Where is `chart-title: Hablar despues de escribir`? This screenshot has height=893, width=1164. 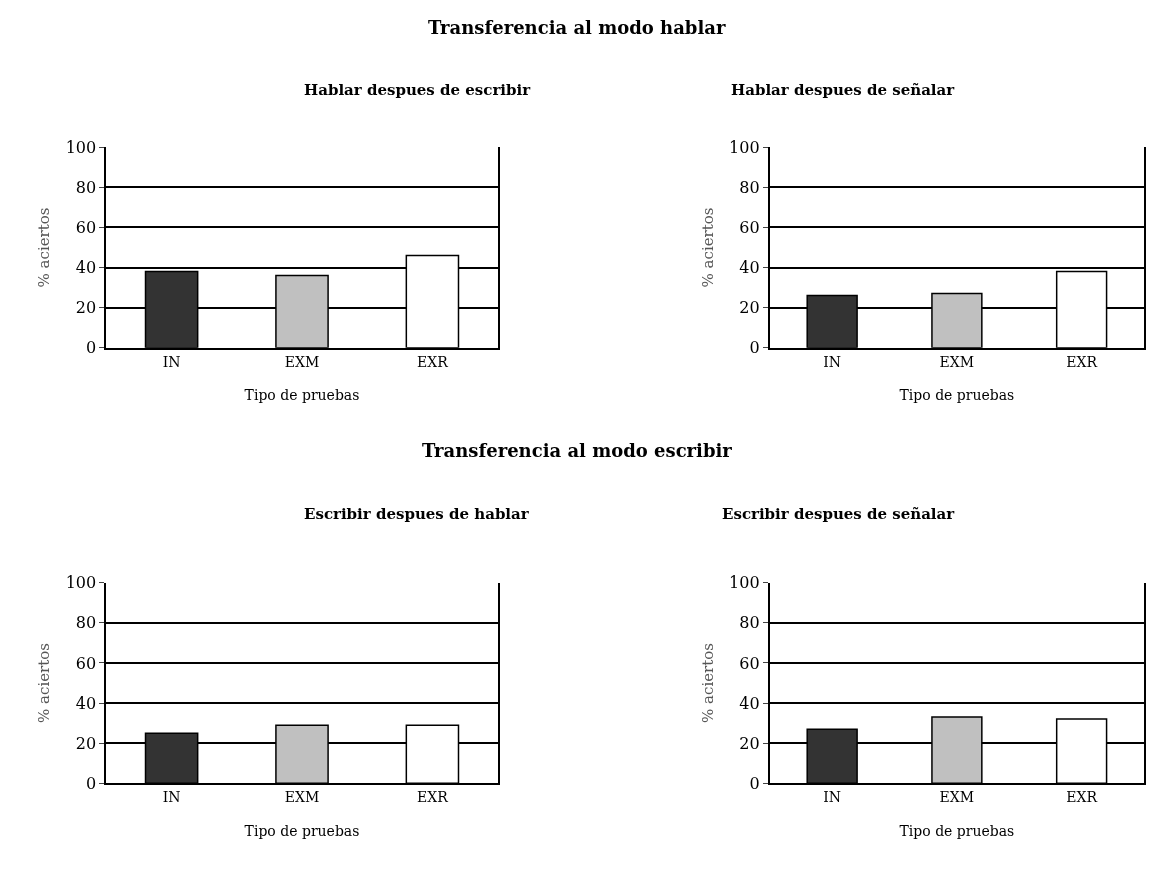 chart-title: Hablar despues de escribir is located at coordinates (418, 90).